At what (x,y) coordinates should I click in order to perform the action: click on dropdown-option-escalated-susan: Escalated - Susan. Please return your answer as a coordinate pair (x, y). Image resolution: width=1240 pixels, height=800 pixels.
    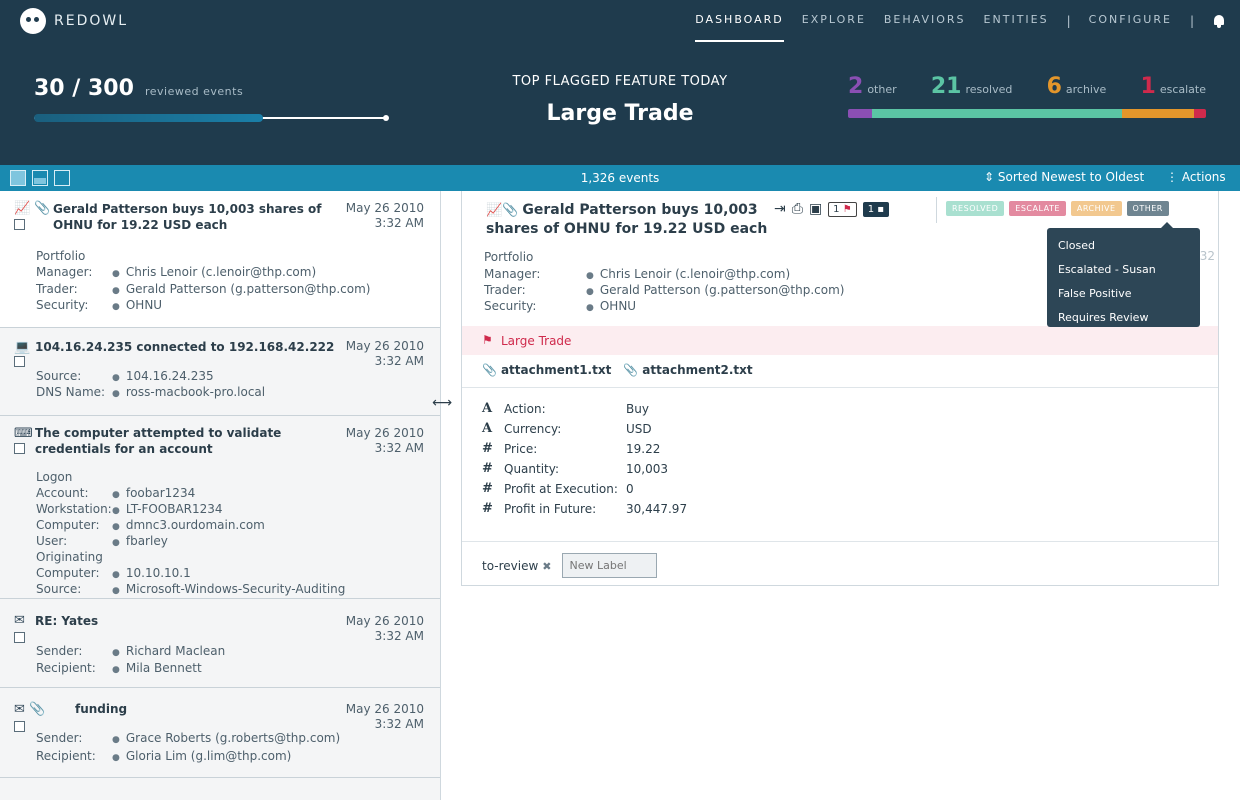
    Looking at the image, I should click on (1107, 269).